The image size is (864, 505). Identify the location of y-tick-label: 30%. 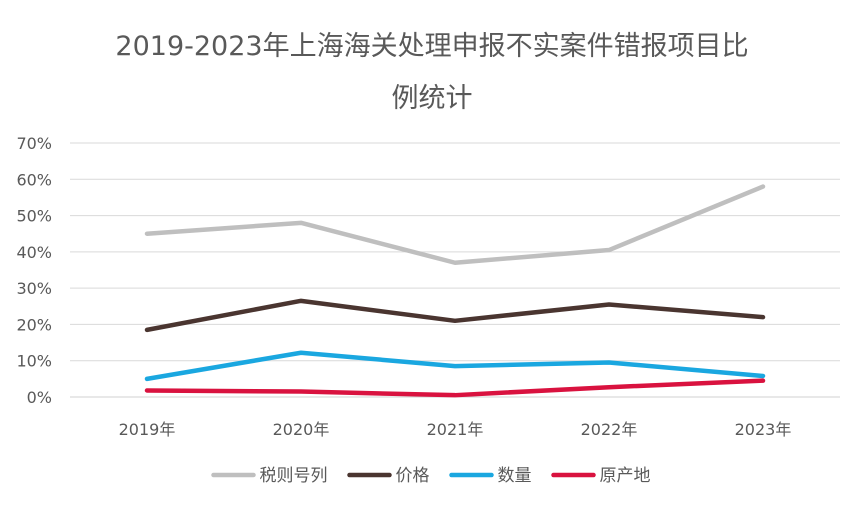
(34, 288).